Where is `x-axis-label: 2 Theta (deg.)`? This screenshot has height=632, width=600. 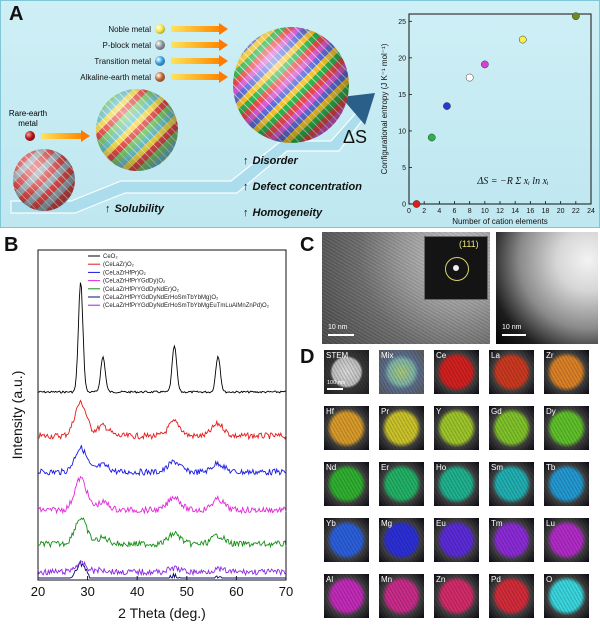
x-axis-label: 2 Theta (deg.) is located at coordinates (162, 613).